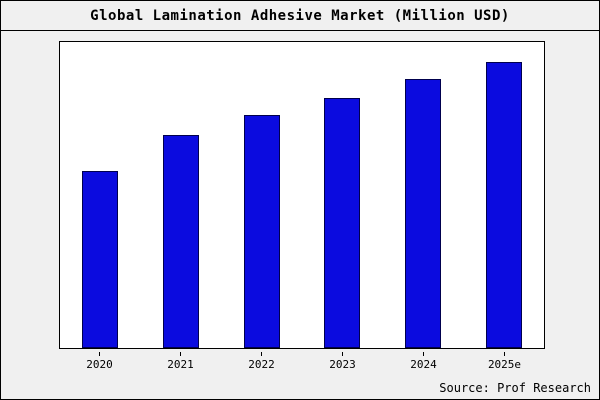  I want to click on x-label-slot: 2025e, so click(504, 364).